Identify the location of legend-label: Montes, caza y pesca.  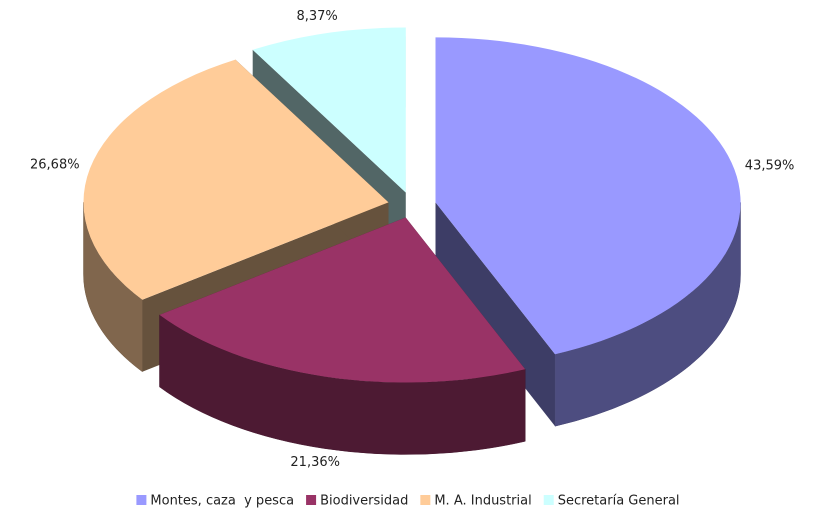
(222, 501).